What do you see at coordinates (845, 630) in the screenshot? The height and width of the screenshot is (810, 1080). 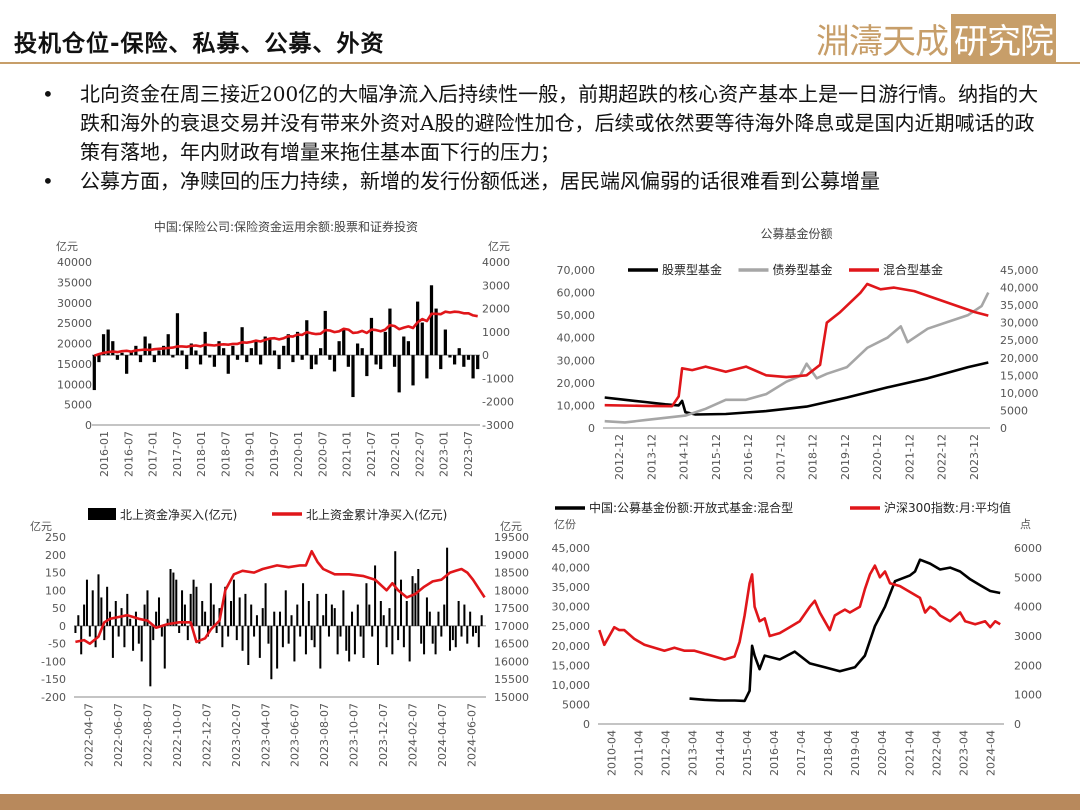 I see `chart4-series-line` at bounding box center [845, 630].